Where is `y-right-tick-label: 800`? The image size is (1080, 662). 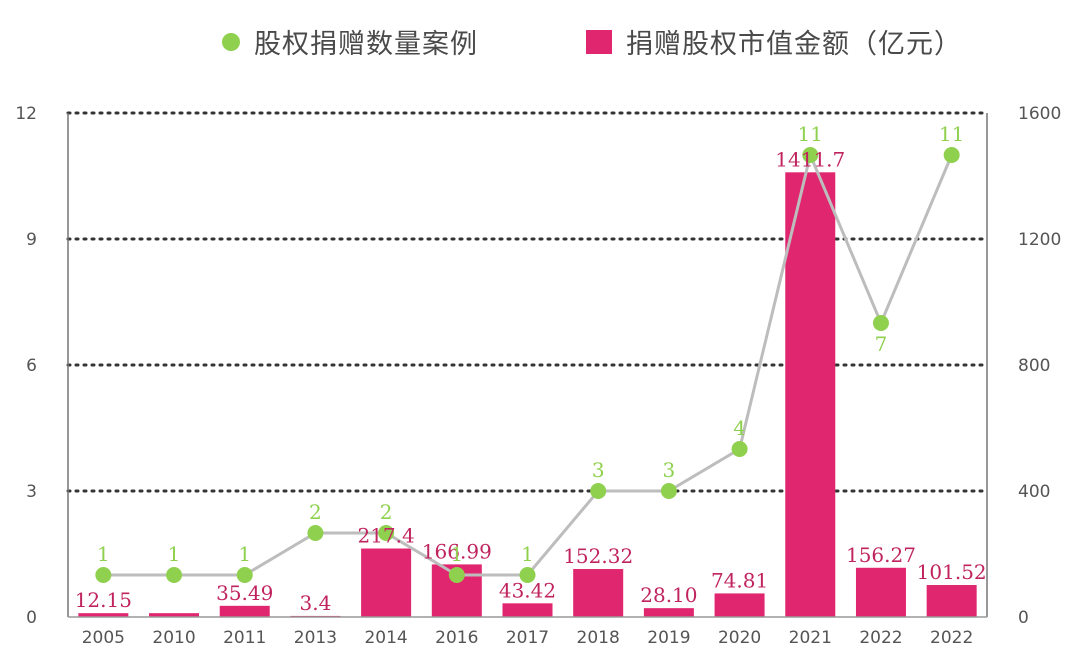
y-right-tick-label: 800 is located at coordinates (1034, 366).